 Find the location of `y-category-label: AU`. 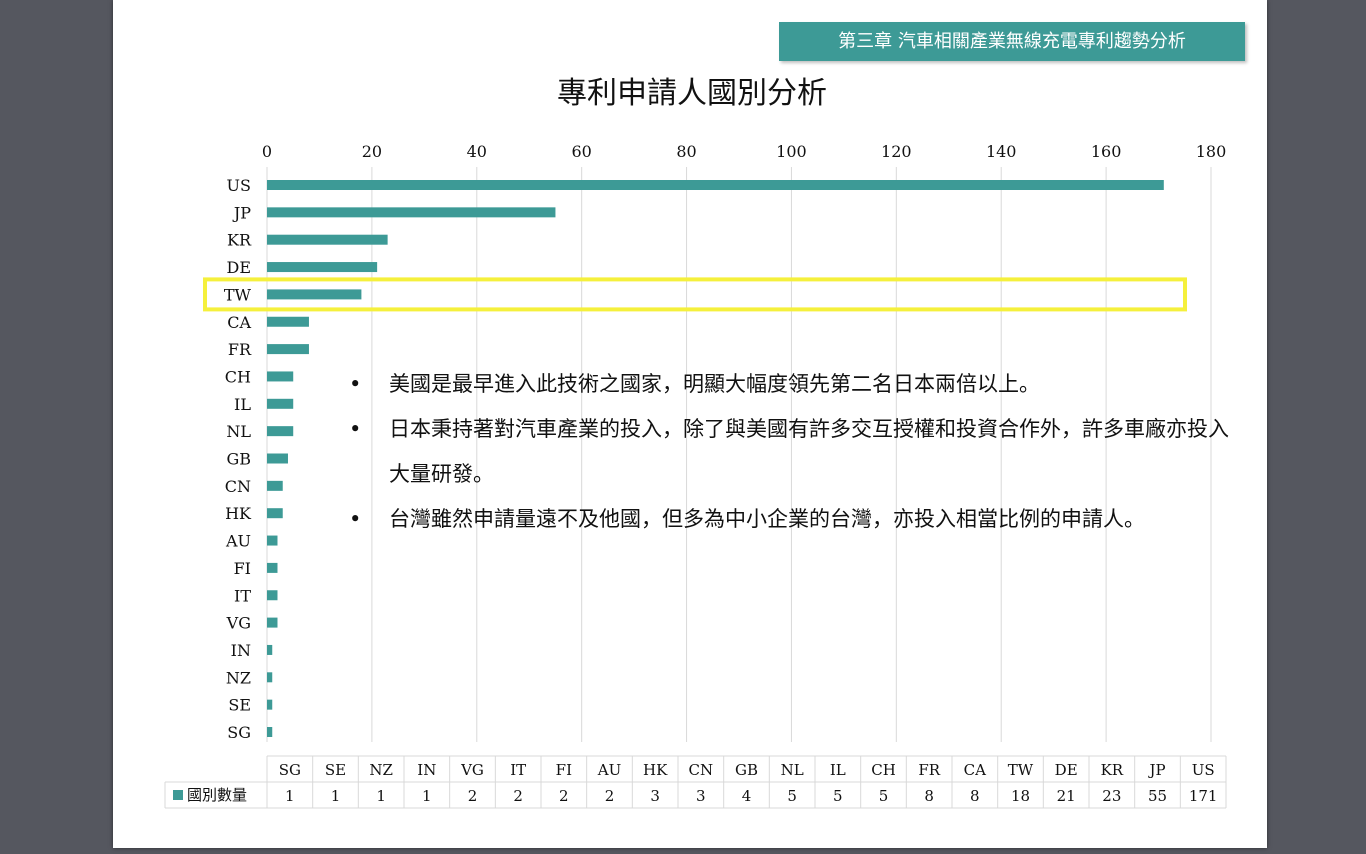

y-category-label: AU is located at coordinates (238, 541).